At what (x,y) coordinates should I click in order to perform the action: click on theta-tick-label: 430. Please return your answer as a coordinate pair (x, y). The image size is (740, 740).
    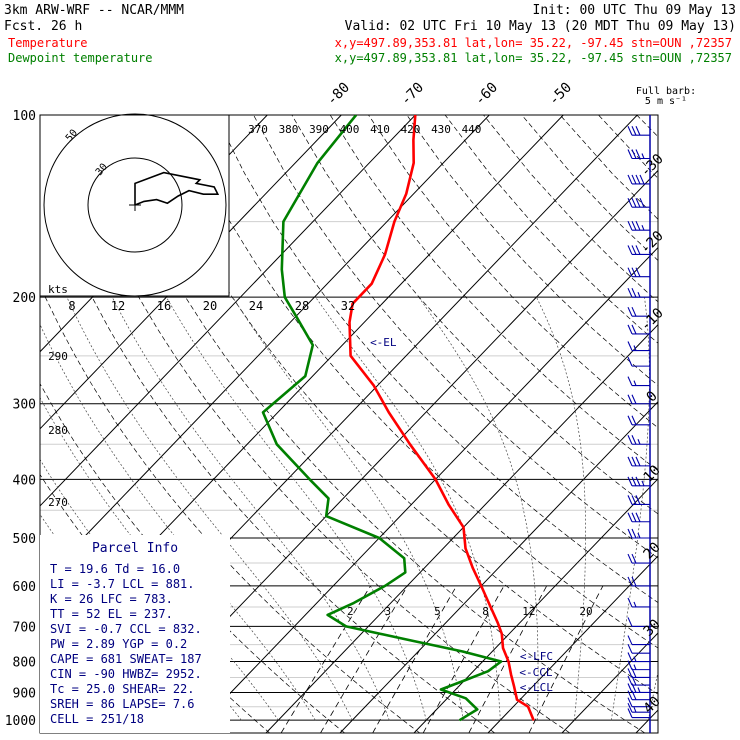
    Looking at the image, I should click on (441, 129).